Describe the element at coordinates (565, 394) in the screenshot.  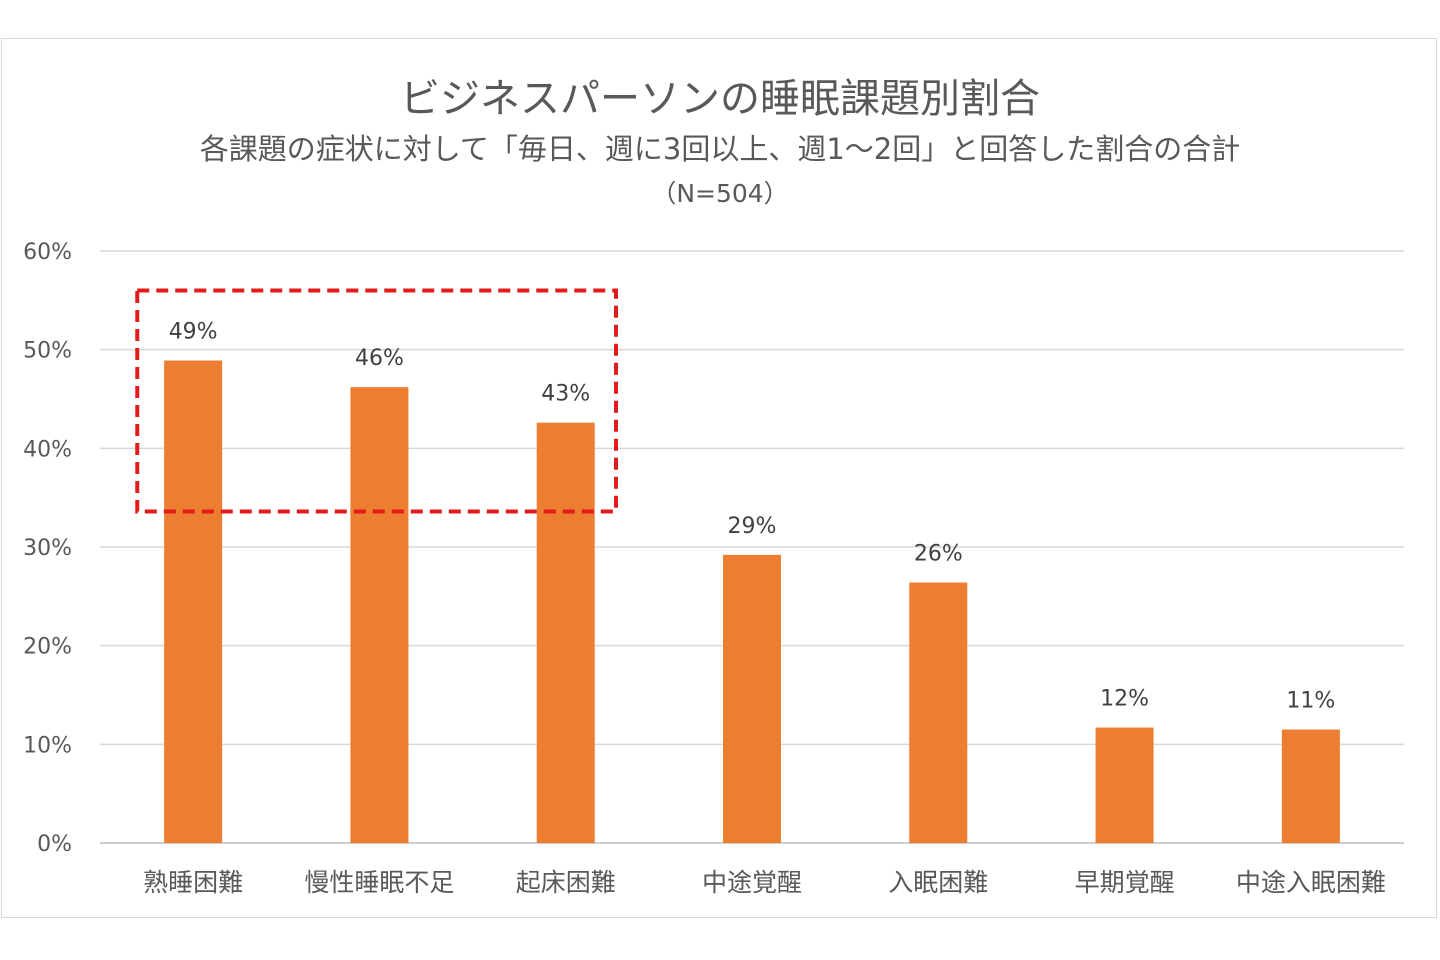
I see `data-label: 43%` at that location.